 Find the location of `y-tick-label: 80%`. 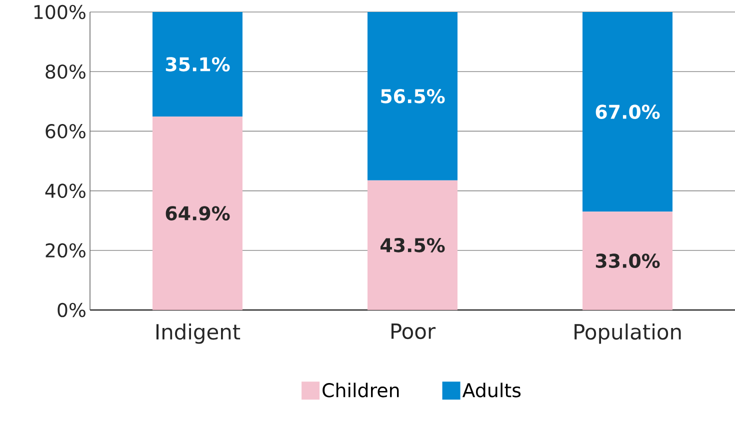

y-tick-label: 80% is located at coordinates (66, 71).